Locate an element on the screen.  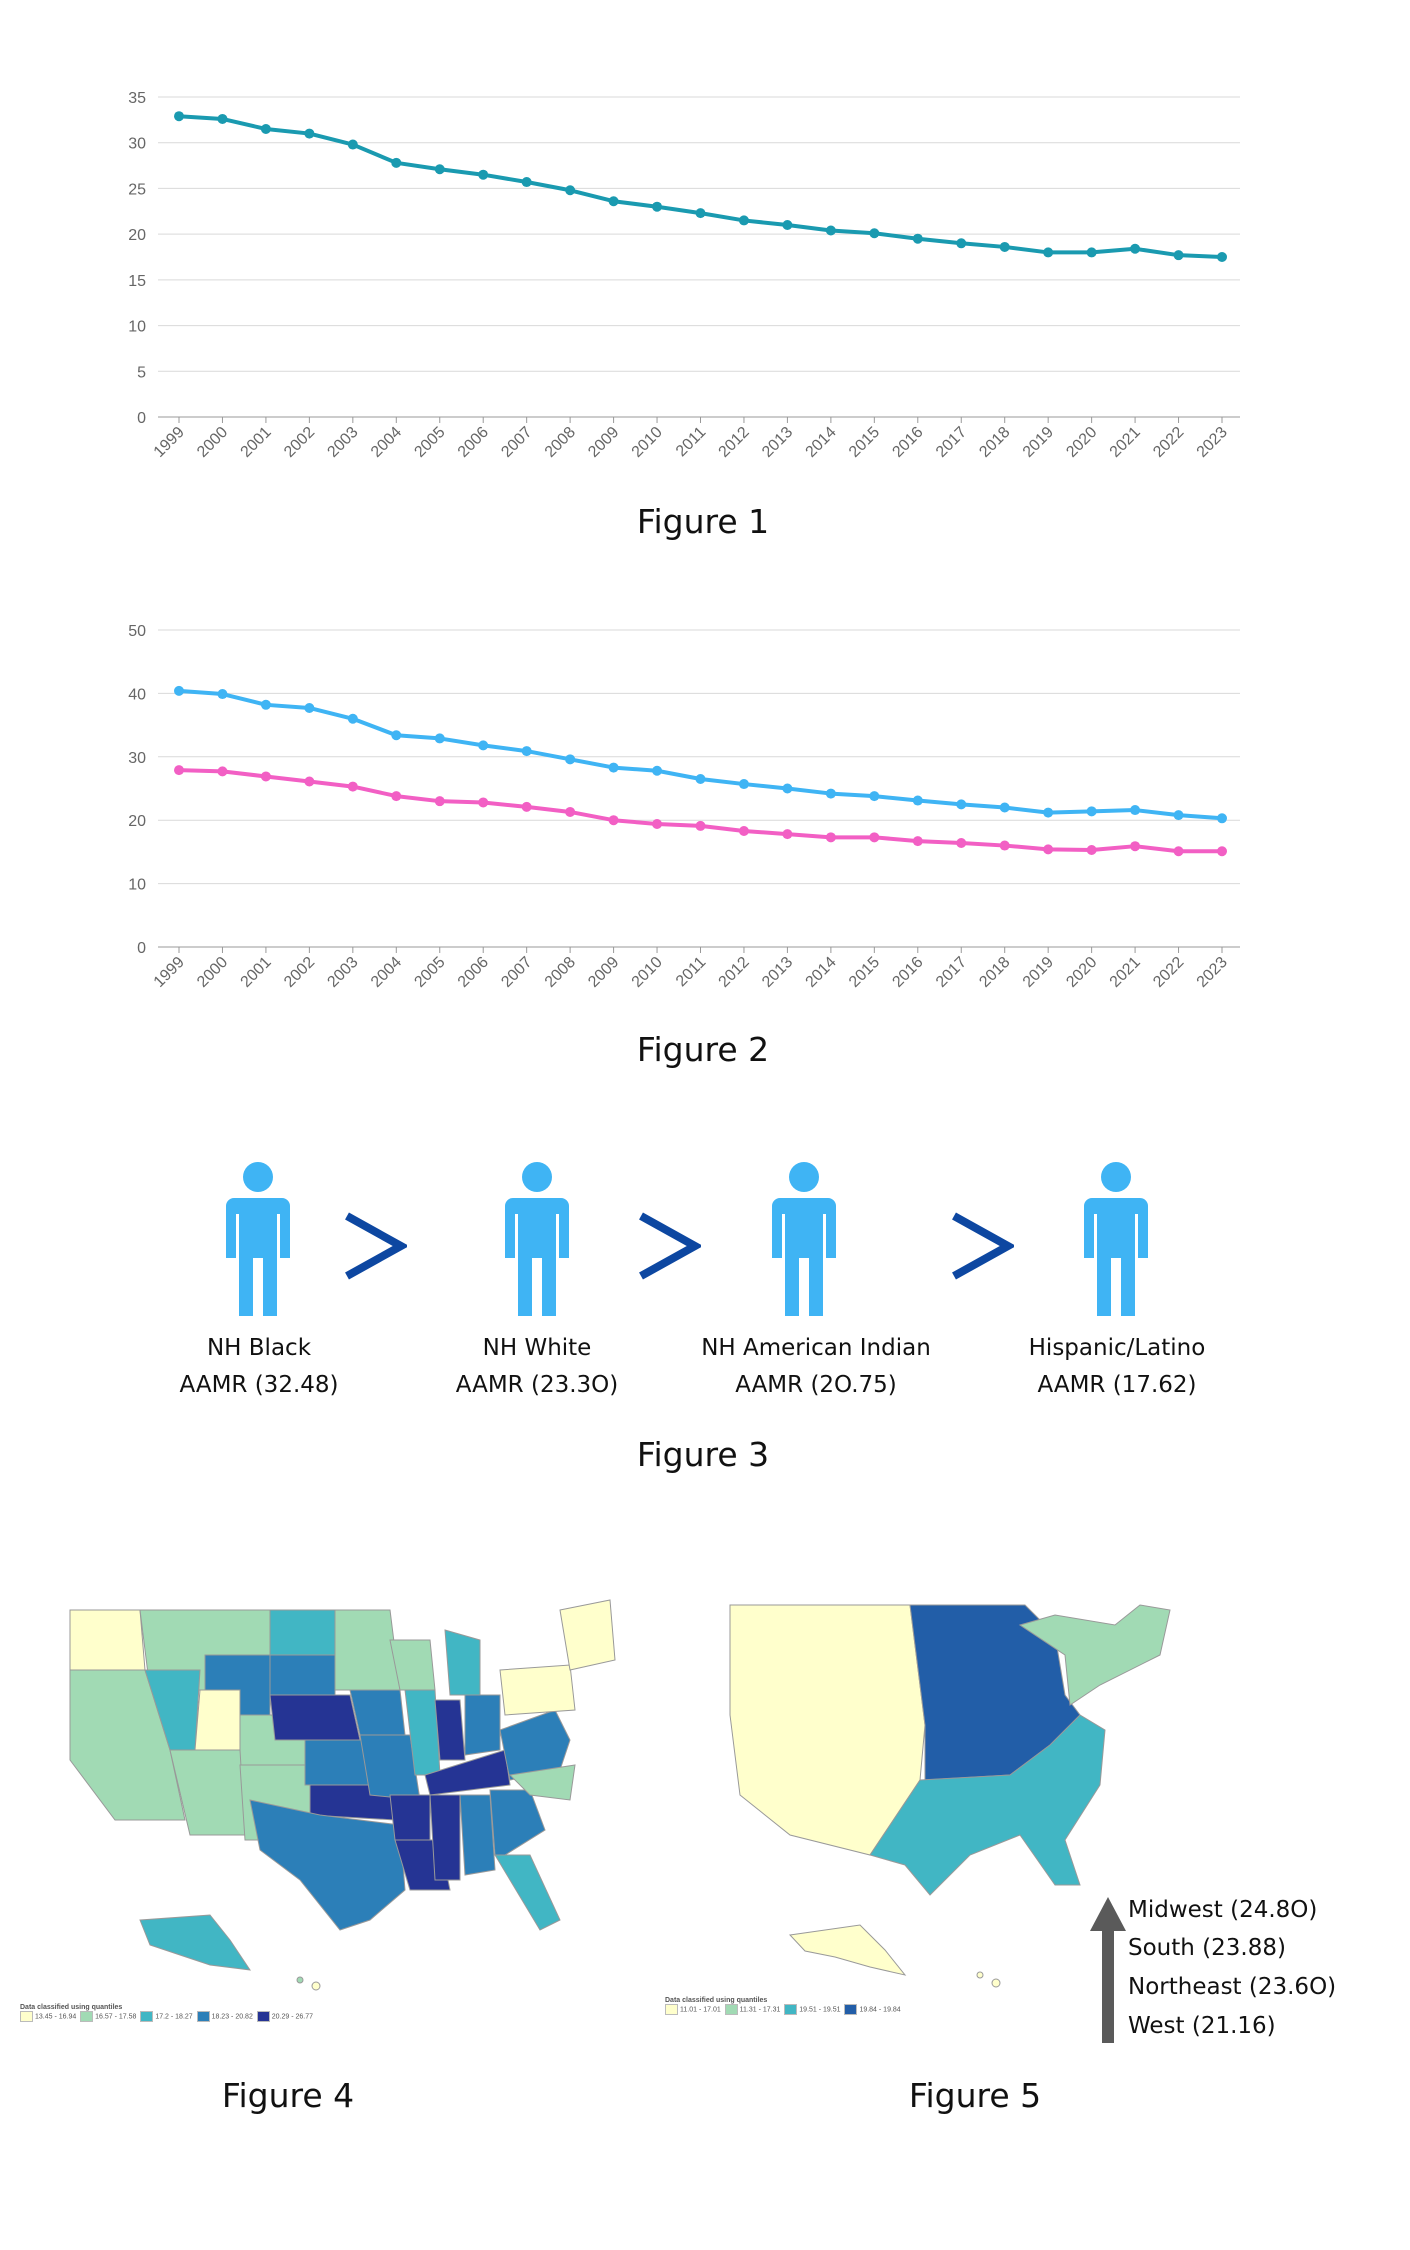
x-tick-label: 2016 is located at coordinates (907, 972).